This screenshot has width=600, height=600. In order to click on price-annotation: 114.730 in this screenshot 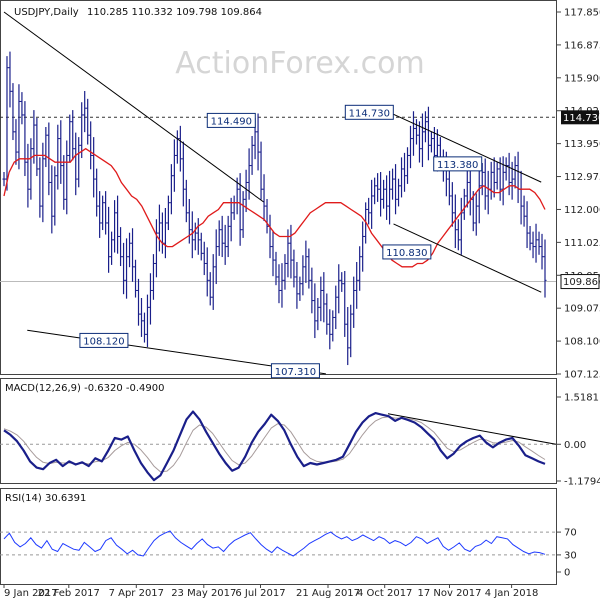, I will do `click(369, 112)`.